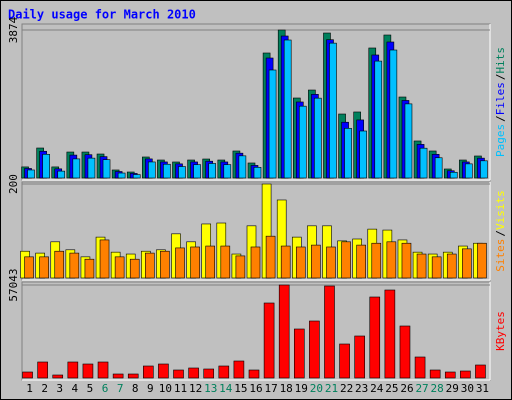 The width and height of the screenshot is (512, 400). I want to click on x-tick-label: 12, so click(195, 388).